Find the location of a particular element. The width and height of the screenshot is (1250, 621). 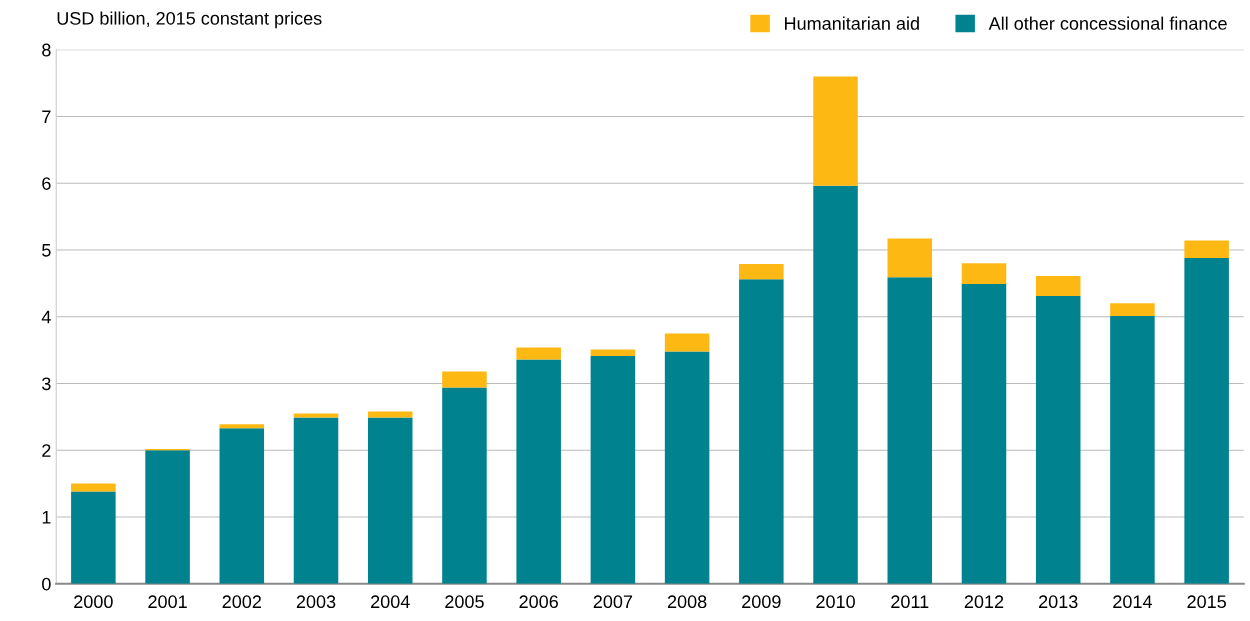

x-tick-label: 2011 is located at coordinates (910, 602).